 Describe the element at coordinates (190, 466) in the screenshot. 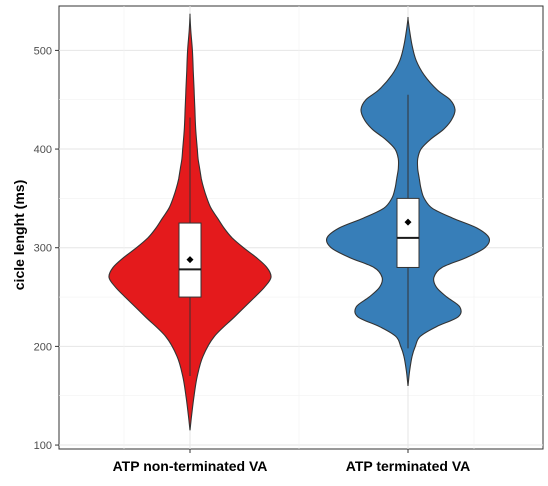

I see `x-tick-label: ATP non-terminated VA` at that location.